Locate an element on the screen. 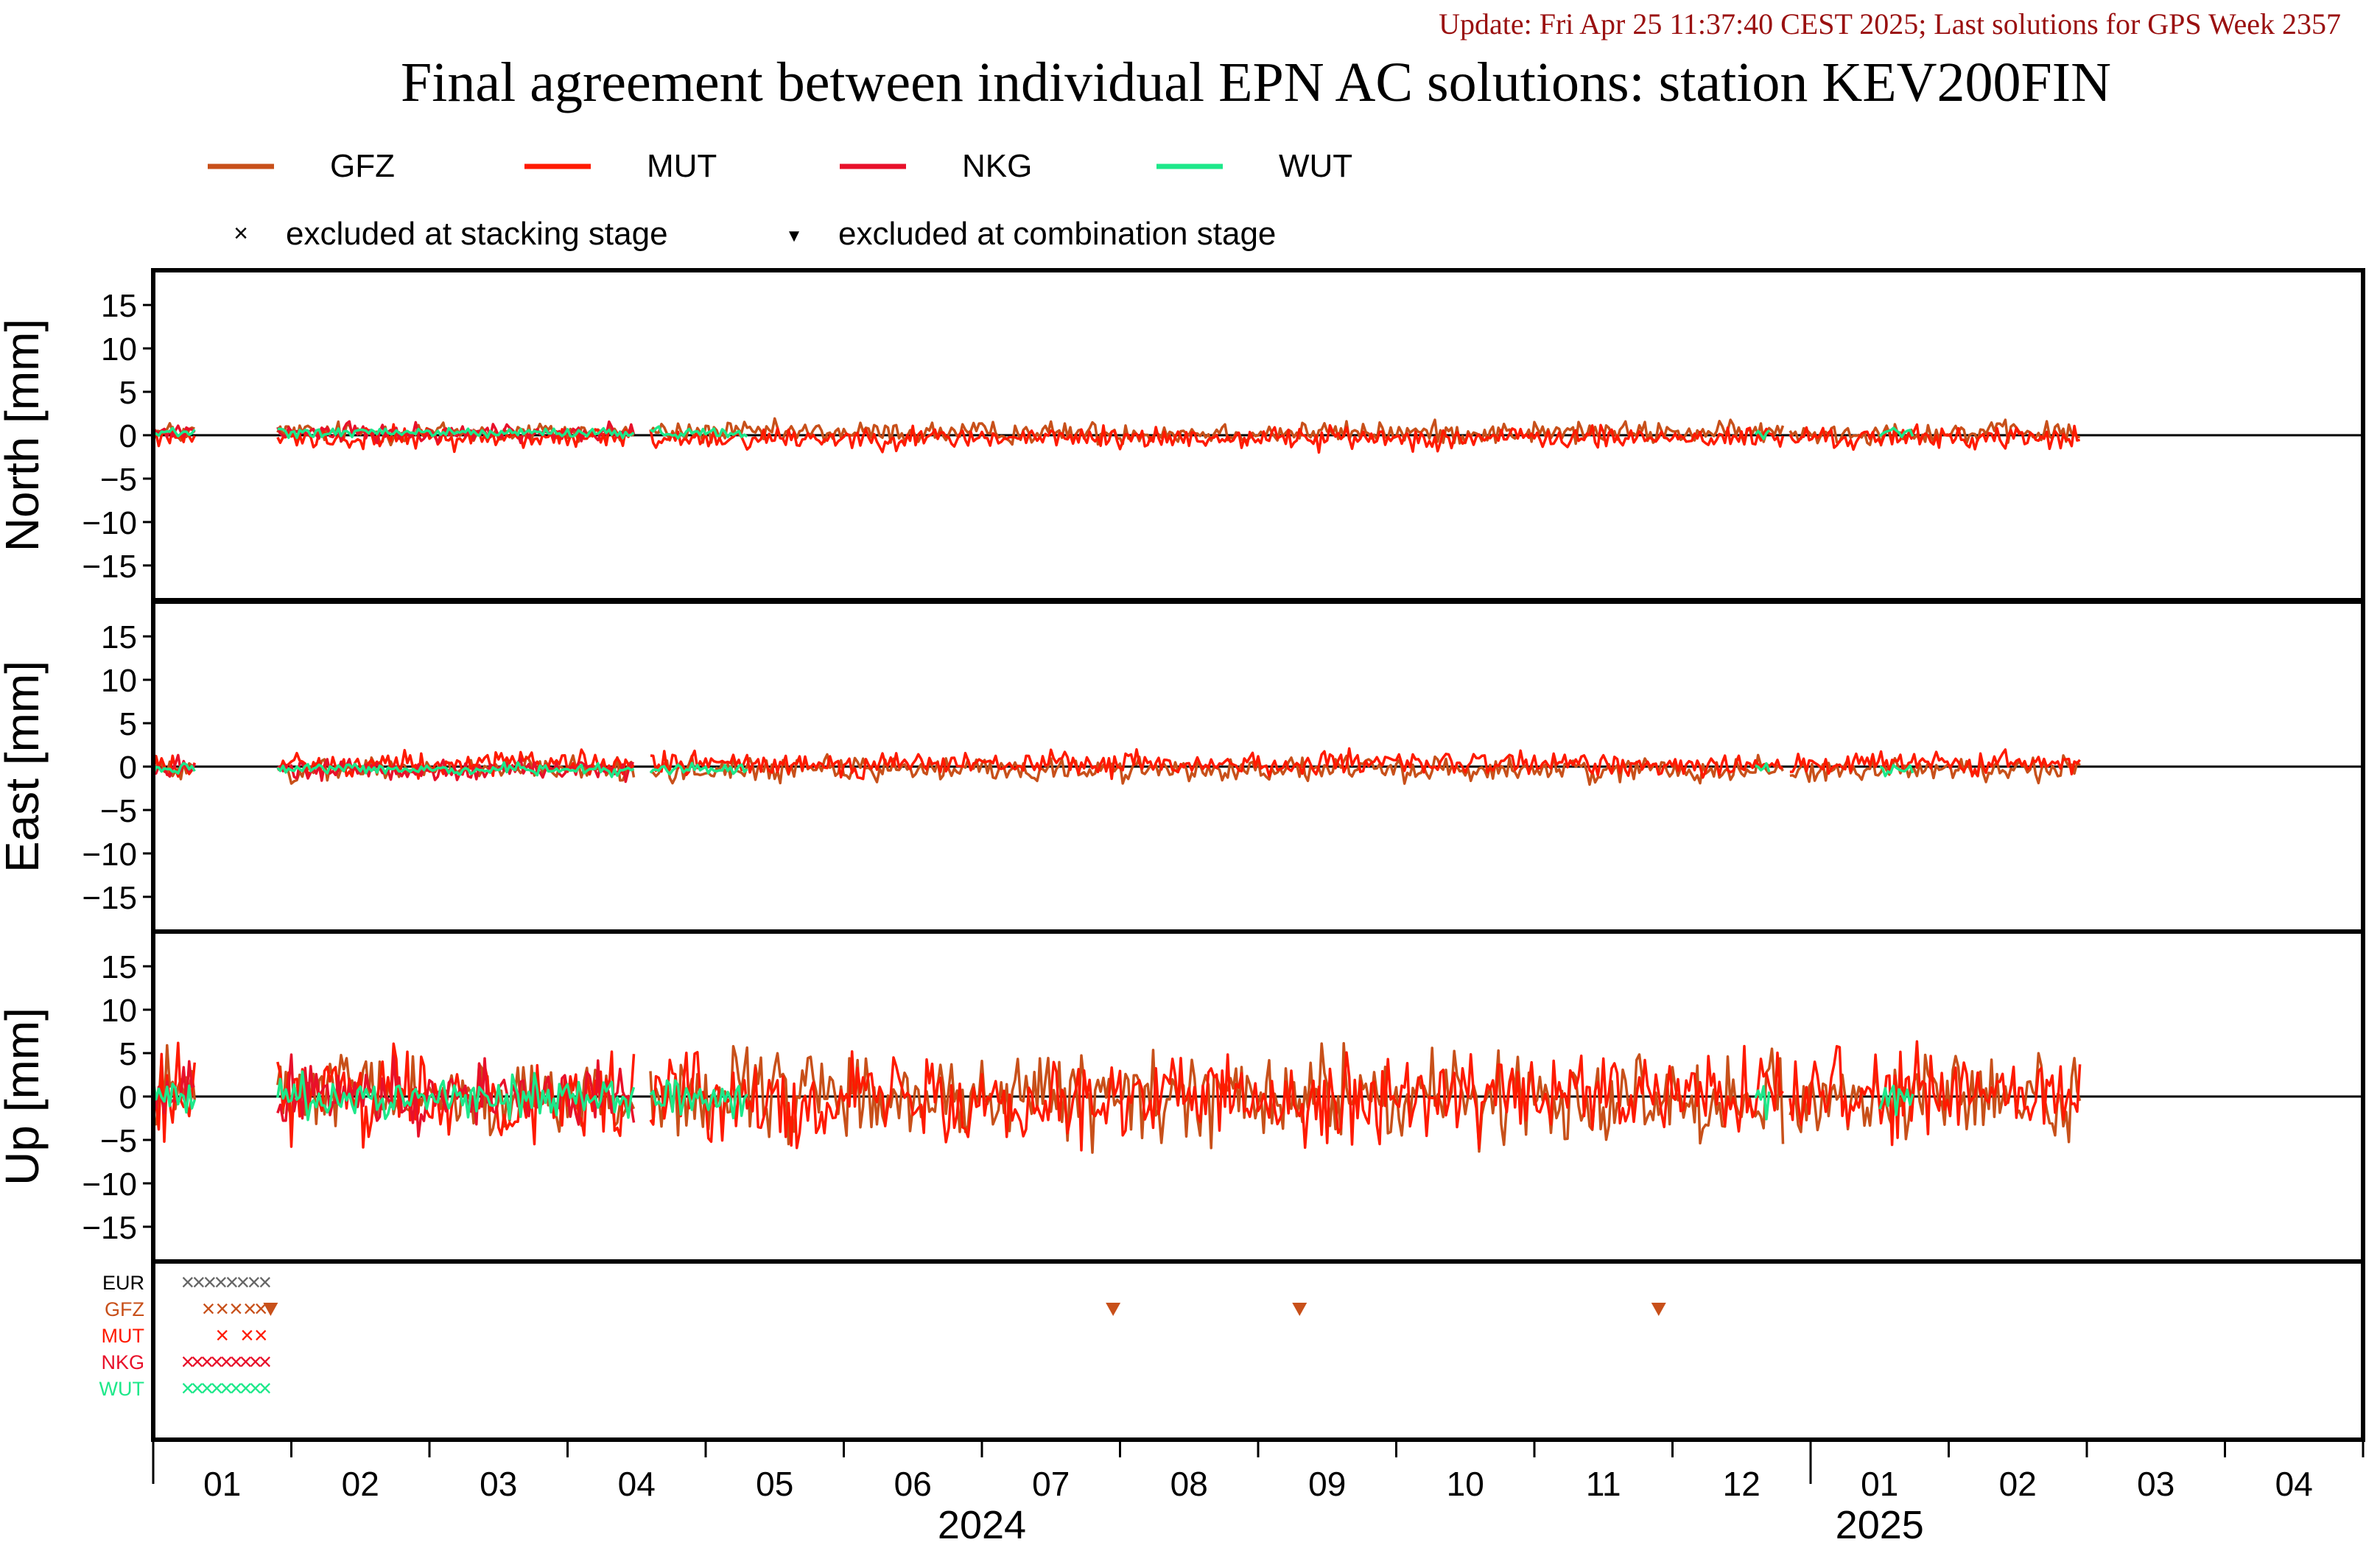 The height and width of the screenshot is (1545, 2380). legend-entry-wut: WUT is located at coordinates (1254, 166).